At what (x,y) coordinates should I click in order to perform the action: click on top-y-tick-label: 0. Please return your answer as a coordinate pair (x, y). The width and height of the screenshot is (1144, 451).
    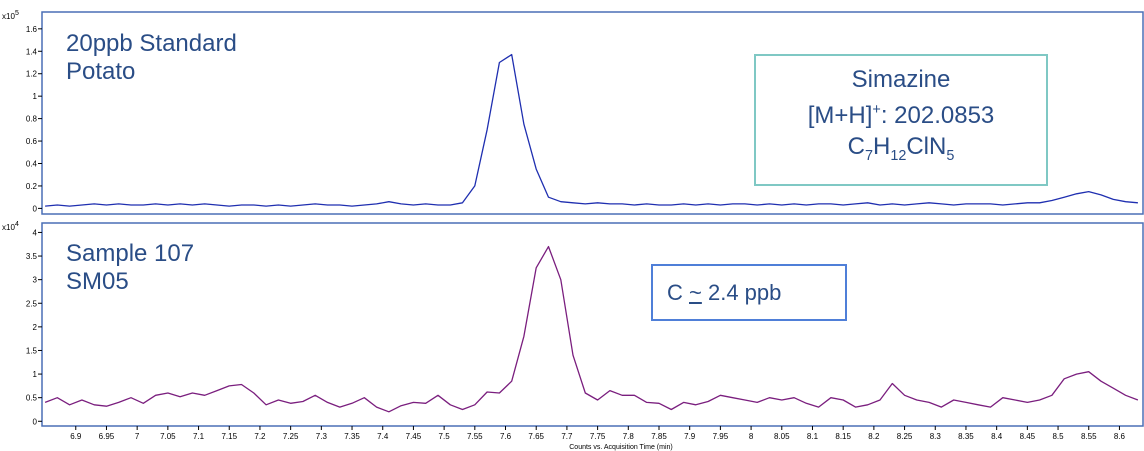
    Looking at the image, I should click on (35, 208).